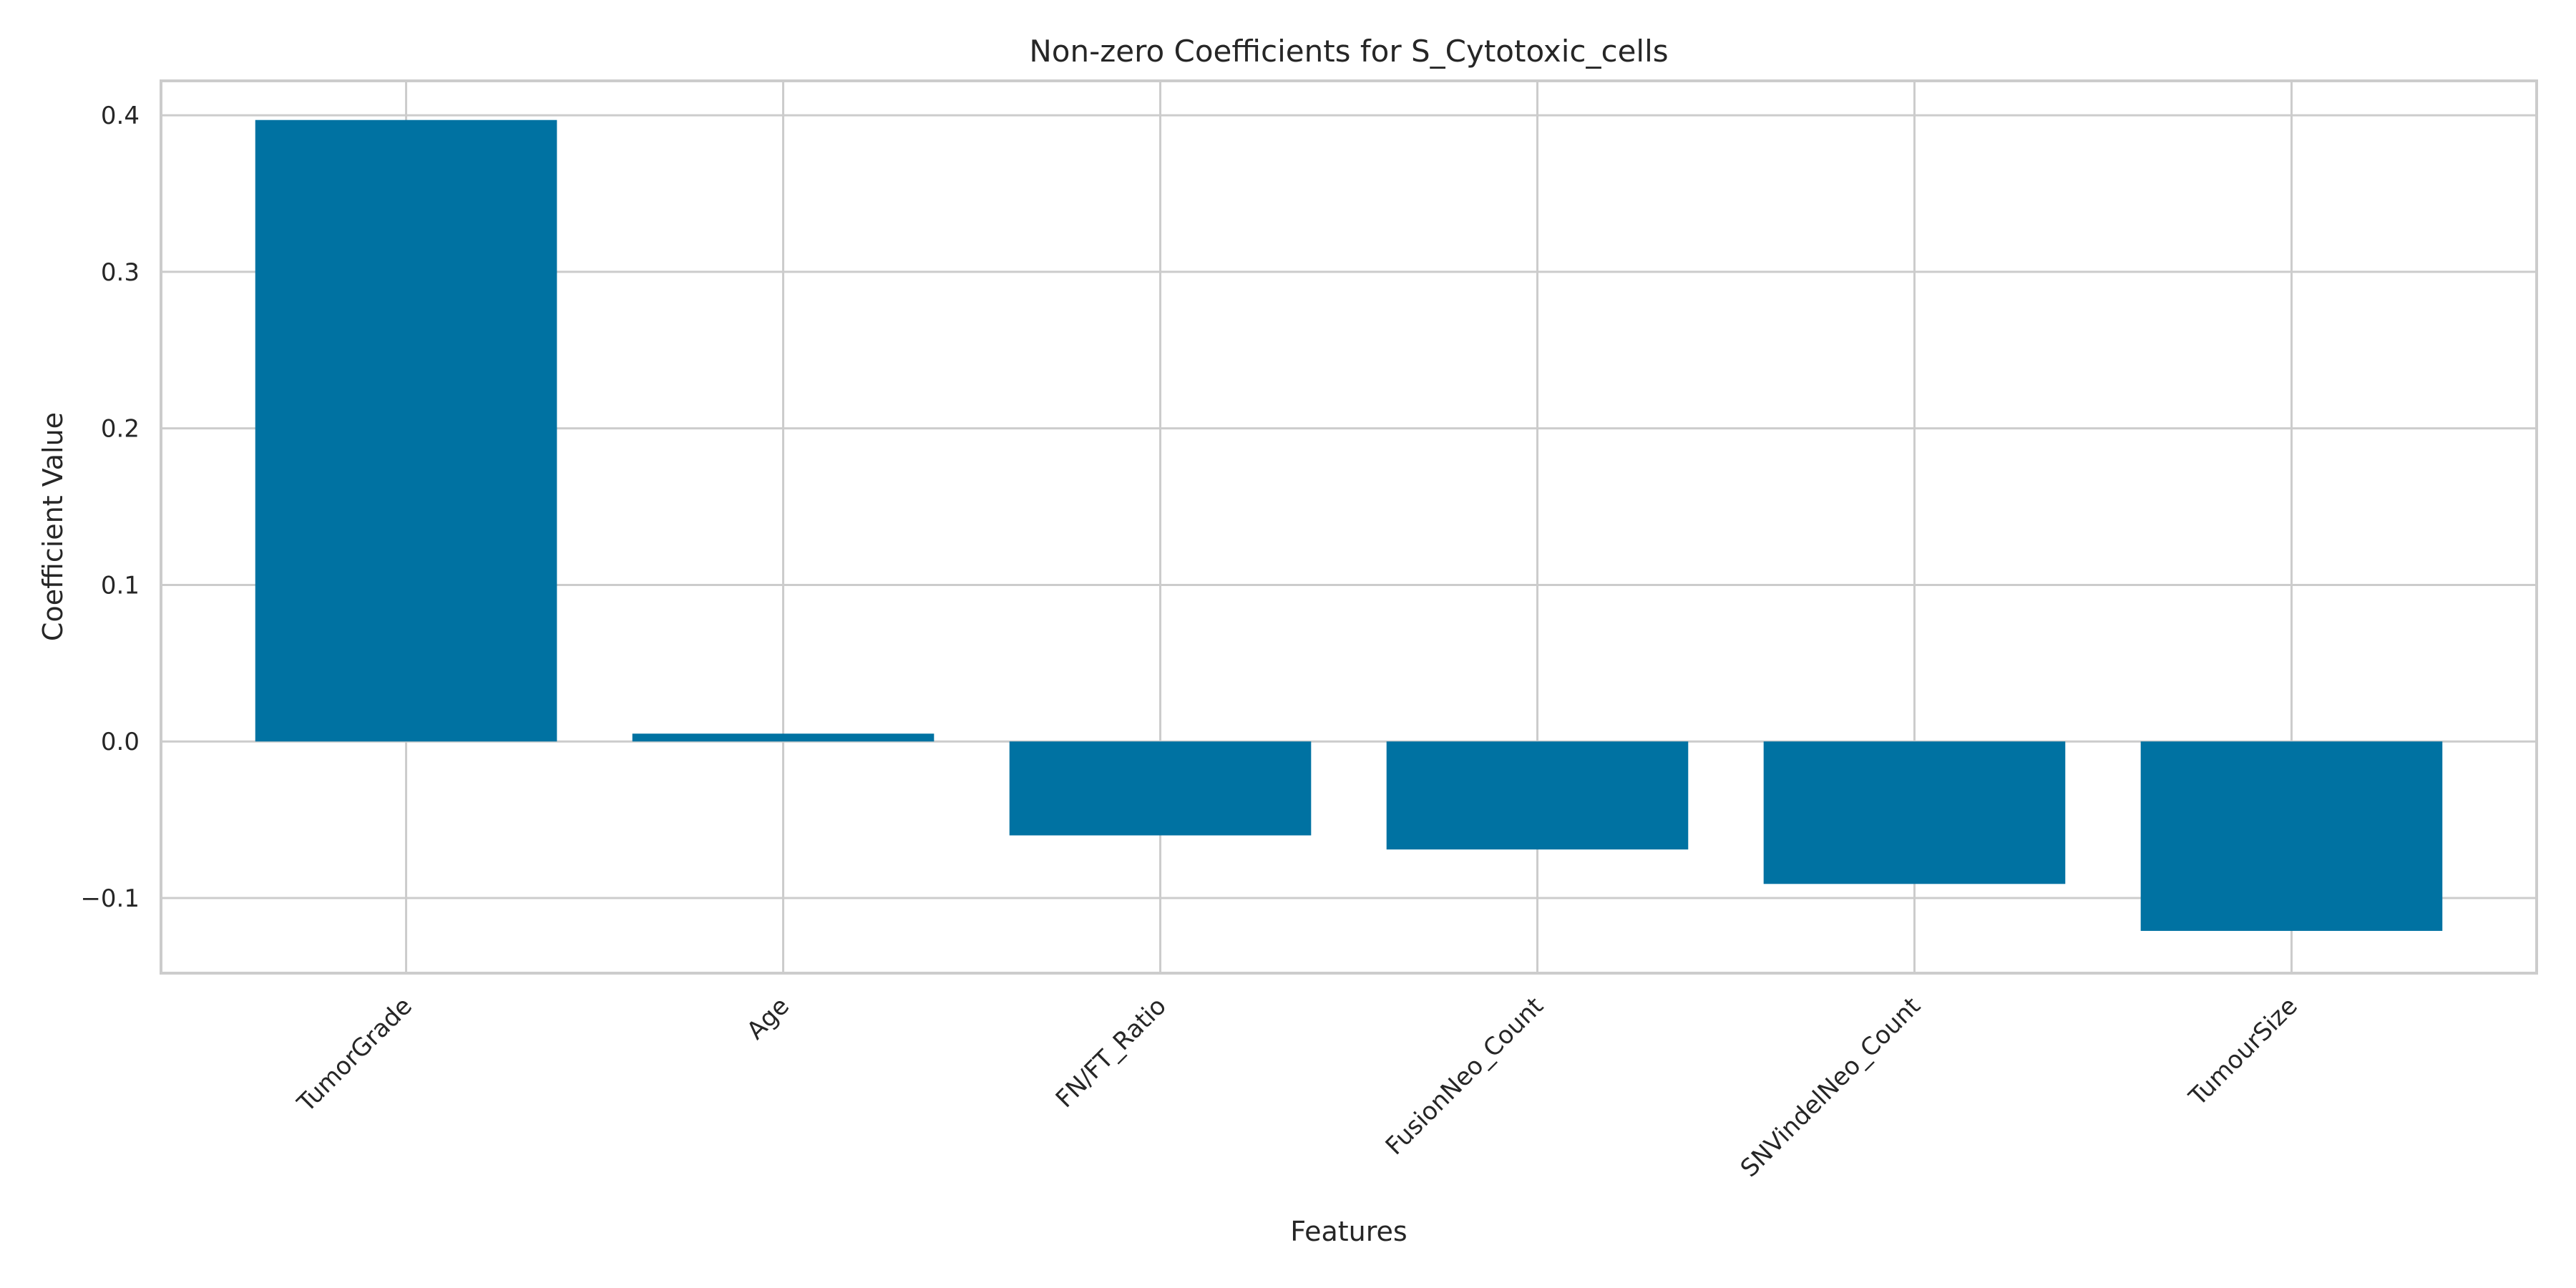 The image size is (2576, 1288). I want to click on x-axis-label: Features, so click(1348, 1231).